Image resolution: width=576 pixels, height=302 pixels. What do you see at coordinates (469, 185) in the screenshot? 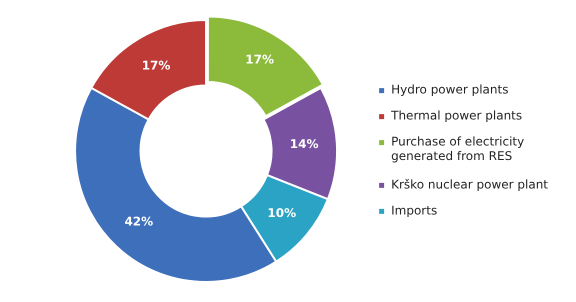
I see `legend-label: Krško nuclear power plant` at bounding box center [469, 185].